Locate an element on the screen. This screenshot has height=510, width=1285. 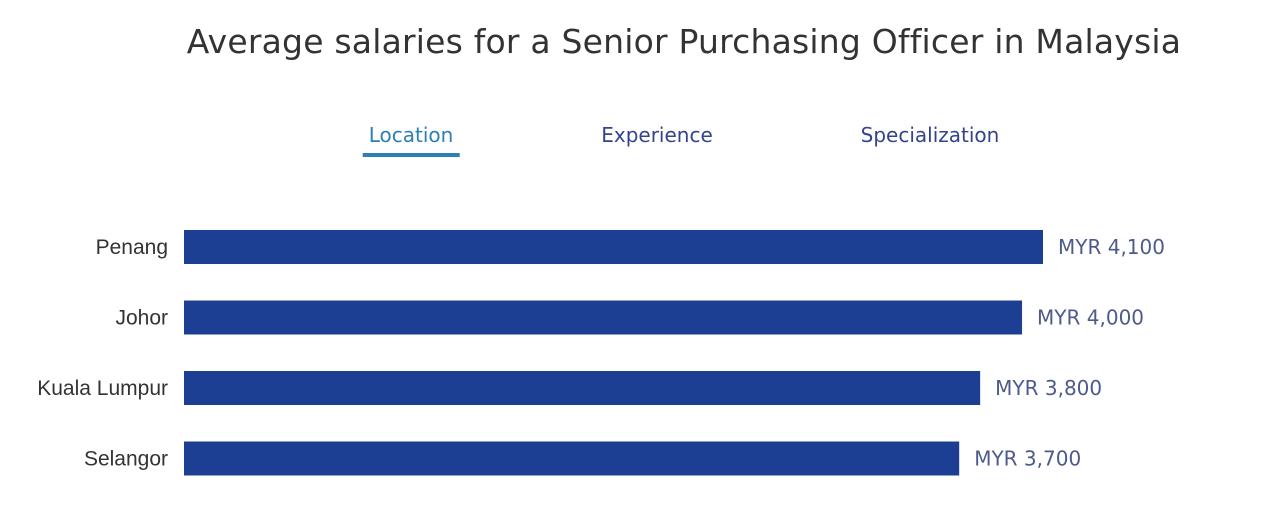
bar-penang is located at coordinates (613, 247).